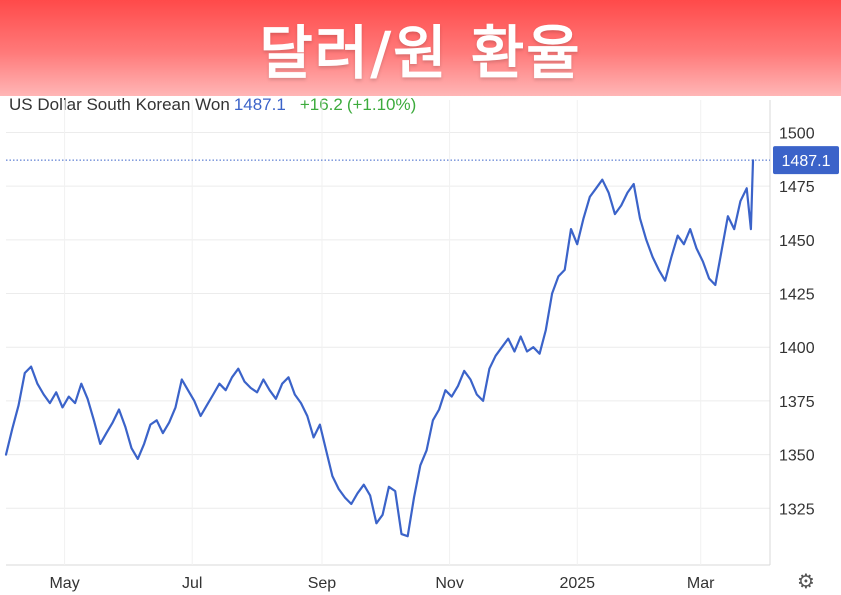 The image size is (841, 595). Describe the element at coordinates (192, 583) in the screenshot. I see `x-tick-label: Jul` at that location.